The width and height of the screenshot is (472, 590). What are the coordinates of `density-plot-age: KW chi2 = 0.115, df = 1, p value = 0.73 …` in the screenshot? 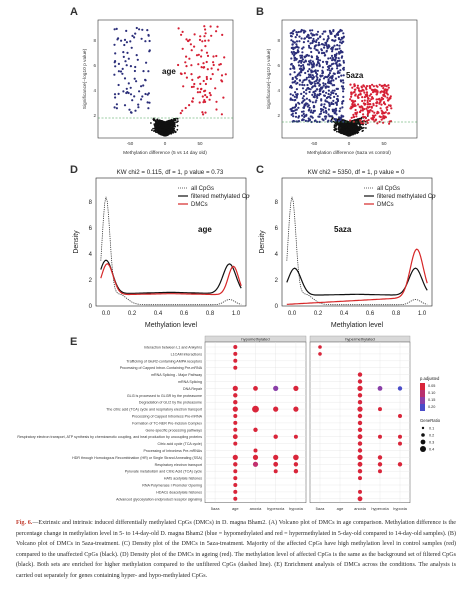 It's located at (161, 249).